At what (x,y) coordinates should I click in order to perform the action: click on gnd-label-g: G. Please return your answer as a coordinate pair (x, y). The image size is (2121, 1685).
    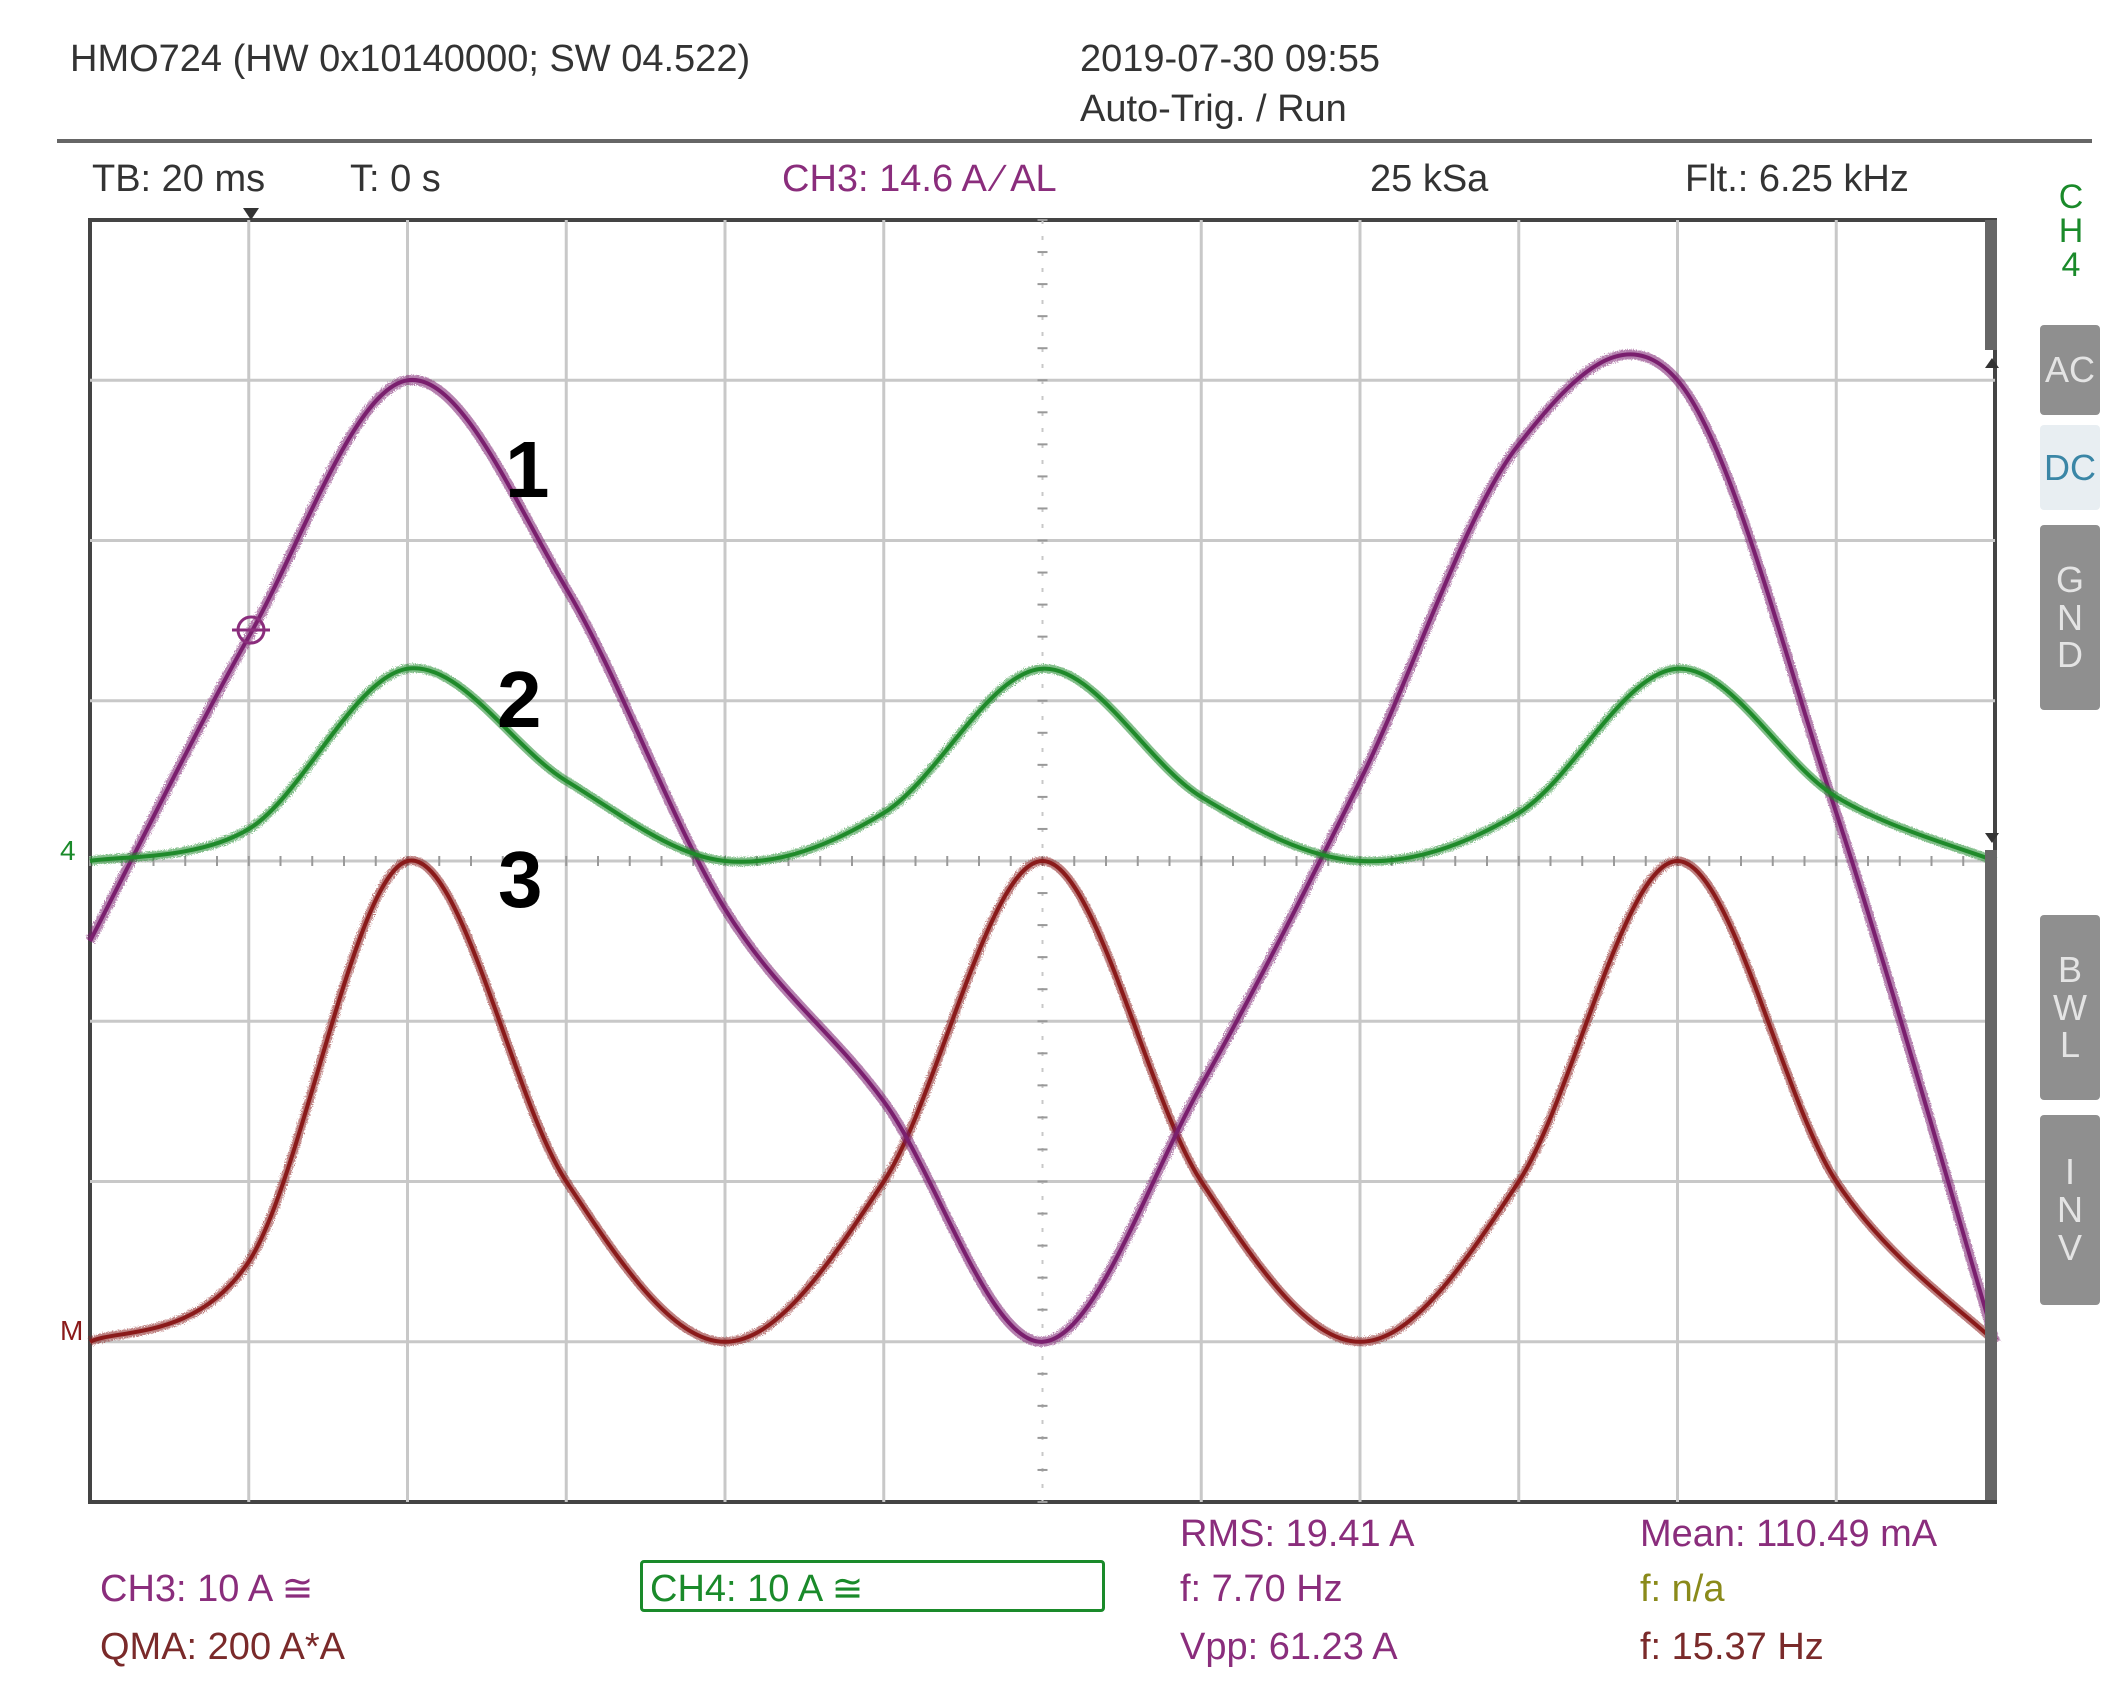
    Looking at the image, I should click on (2069, 579).